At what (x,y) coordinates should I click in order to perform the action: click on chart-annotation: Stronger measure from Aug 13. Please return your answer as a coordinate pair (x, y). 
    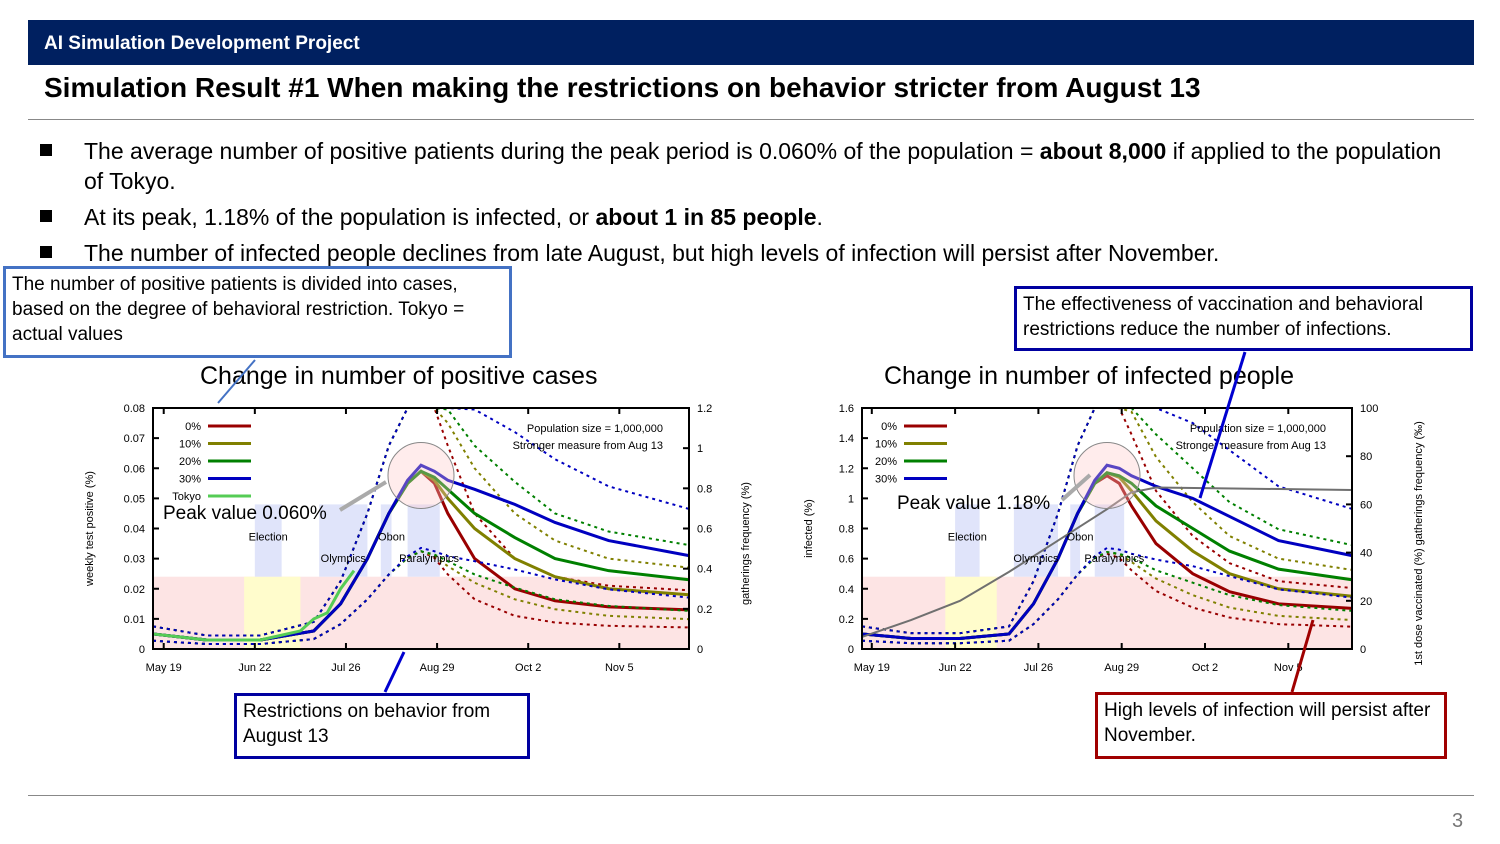
    Looking at the image, I should click on (1251, 446).